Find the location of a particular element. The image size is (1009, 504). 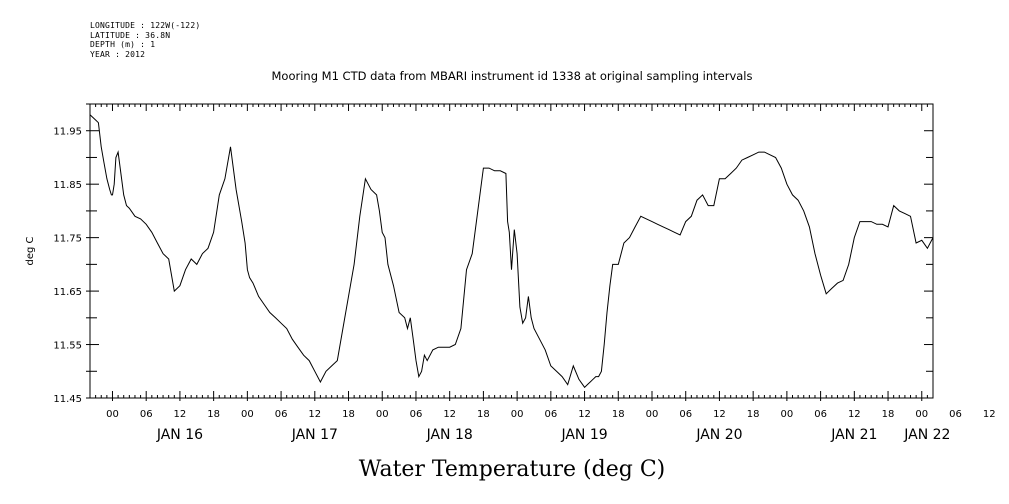

y-tick-label: 11.85 is located at coordinates (67, 185).